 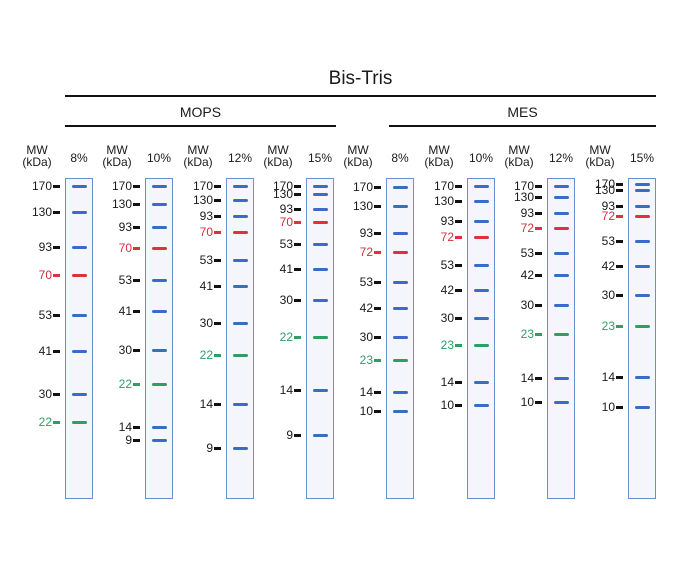 What do you see at coordinates (320, 269) in the screenshot?
I see `band-41kda` at bounding box center [320, 269].